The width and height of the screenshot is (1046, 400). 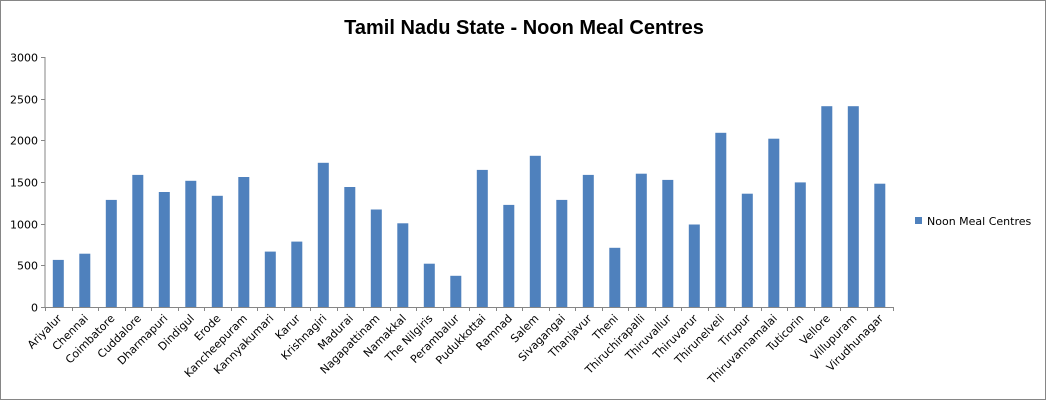 I want to click on y-tick-label: 3000, so click(x=24, y=58).